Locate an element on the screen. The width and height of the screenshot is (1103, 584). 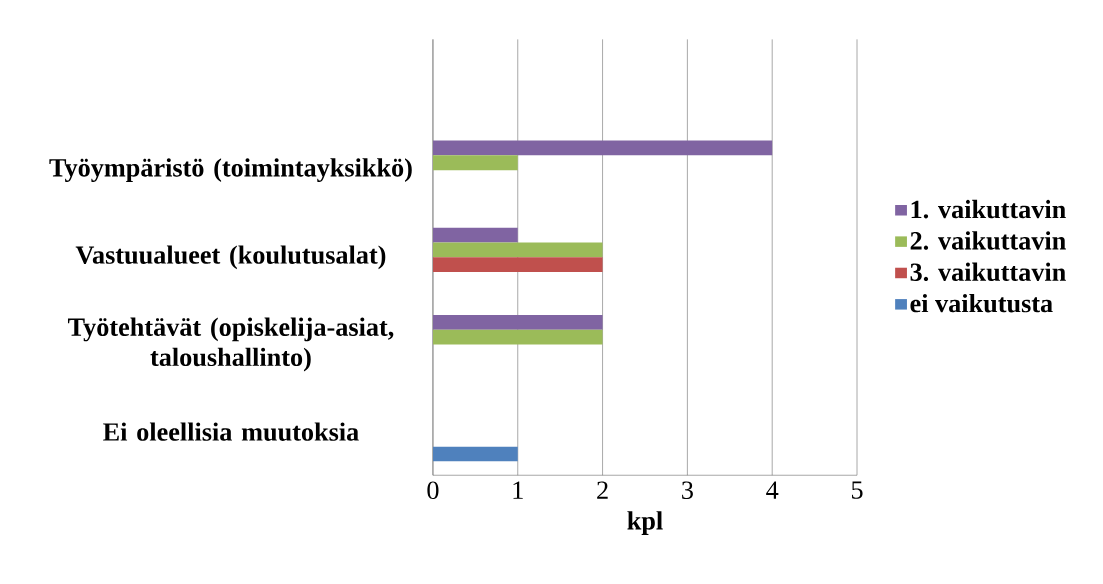
x-tick-label: 5 is located at coordinates (857, 490).